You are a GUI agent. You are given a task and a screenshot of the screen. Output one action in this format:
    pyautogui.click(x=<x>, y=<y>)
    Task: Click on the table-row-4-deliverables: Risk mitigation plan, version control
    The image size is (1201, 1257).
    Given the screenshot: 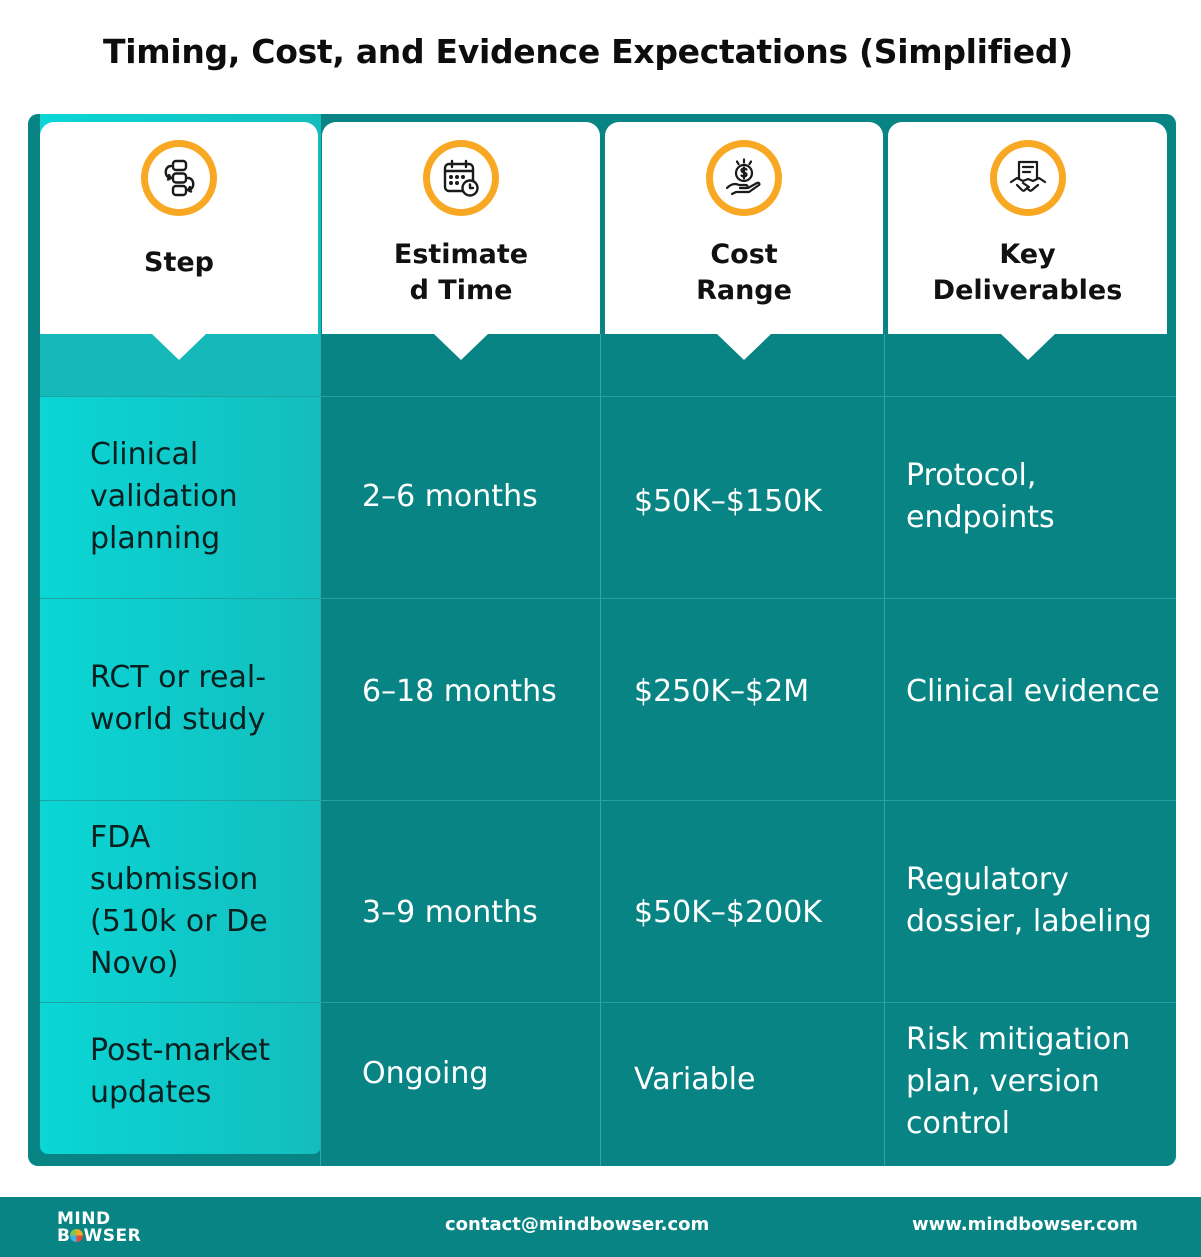 What is the action you would take?
    pyautogui.click(x=1018, y=1081)
    